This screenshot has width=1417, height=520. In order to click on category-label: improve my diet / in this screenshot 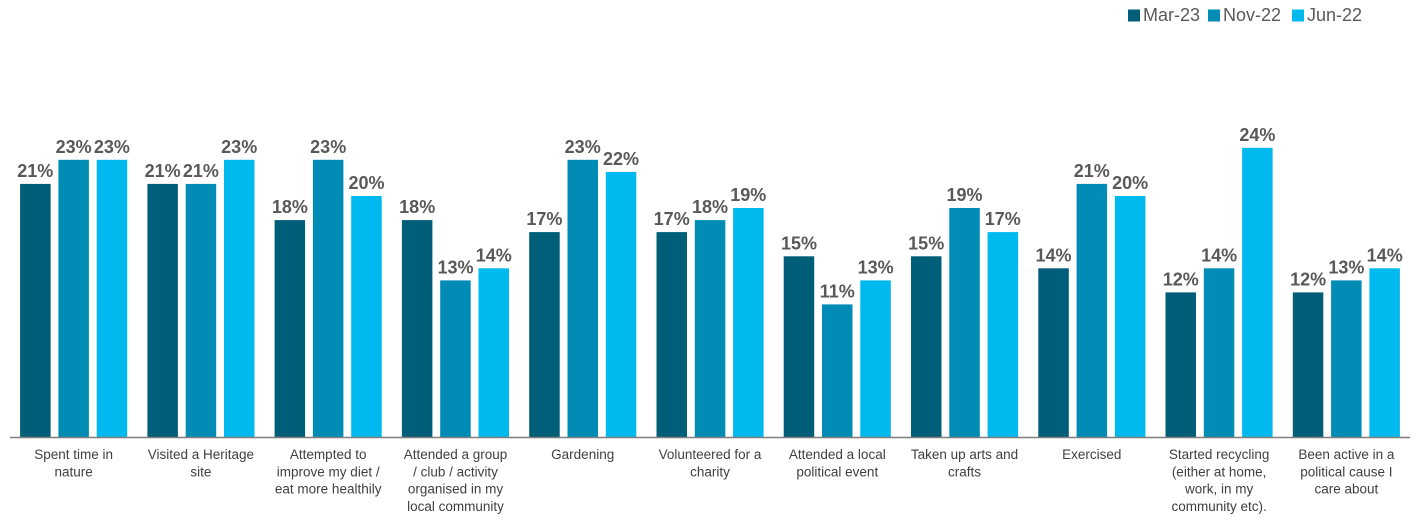, I will do `click(328, 471)`.